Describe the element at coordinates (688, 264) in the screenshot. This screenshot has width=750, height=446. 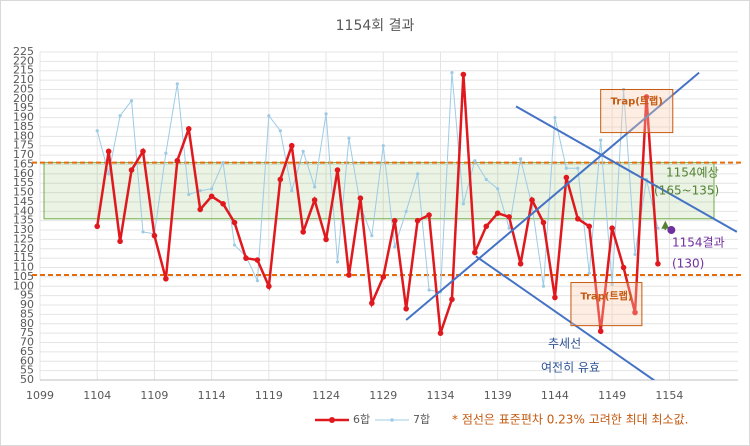
I see `annotation: (130)` at that location.